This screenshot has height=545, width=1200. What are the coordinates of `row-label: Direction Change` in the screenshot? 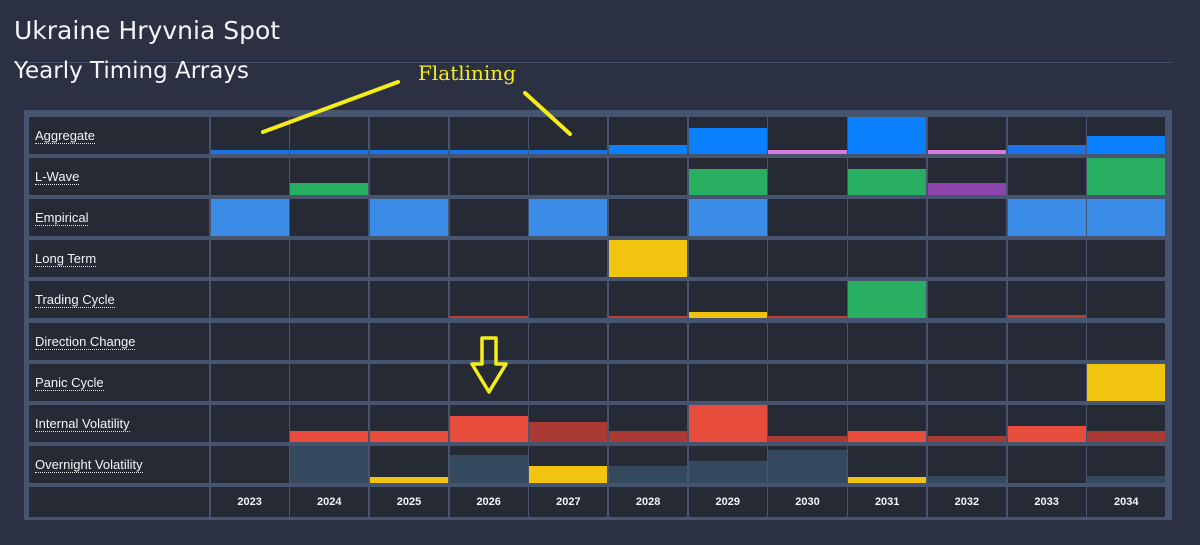 It's located at (85, 341).